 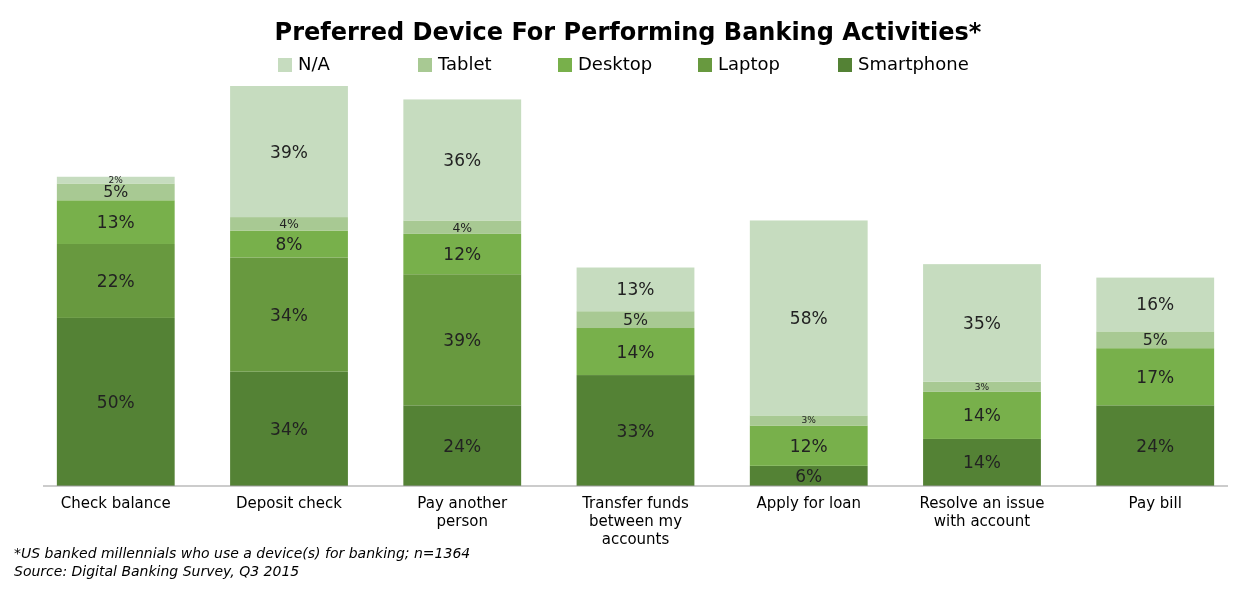 I want to click on source-note: Source: Digital Banking Survey, Q3 2015, so click(x=157, y=571).